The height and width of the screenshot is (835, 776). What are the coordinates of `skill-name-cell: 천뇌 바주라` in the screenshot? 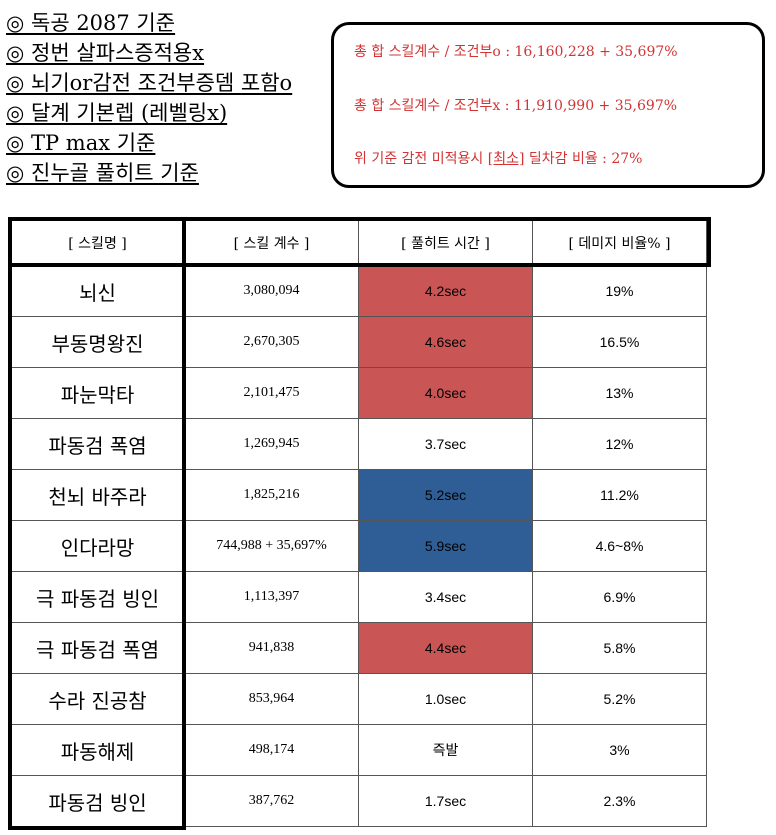 It's located at (97, 495).